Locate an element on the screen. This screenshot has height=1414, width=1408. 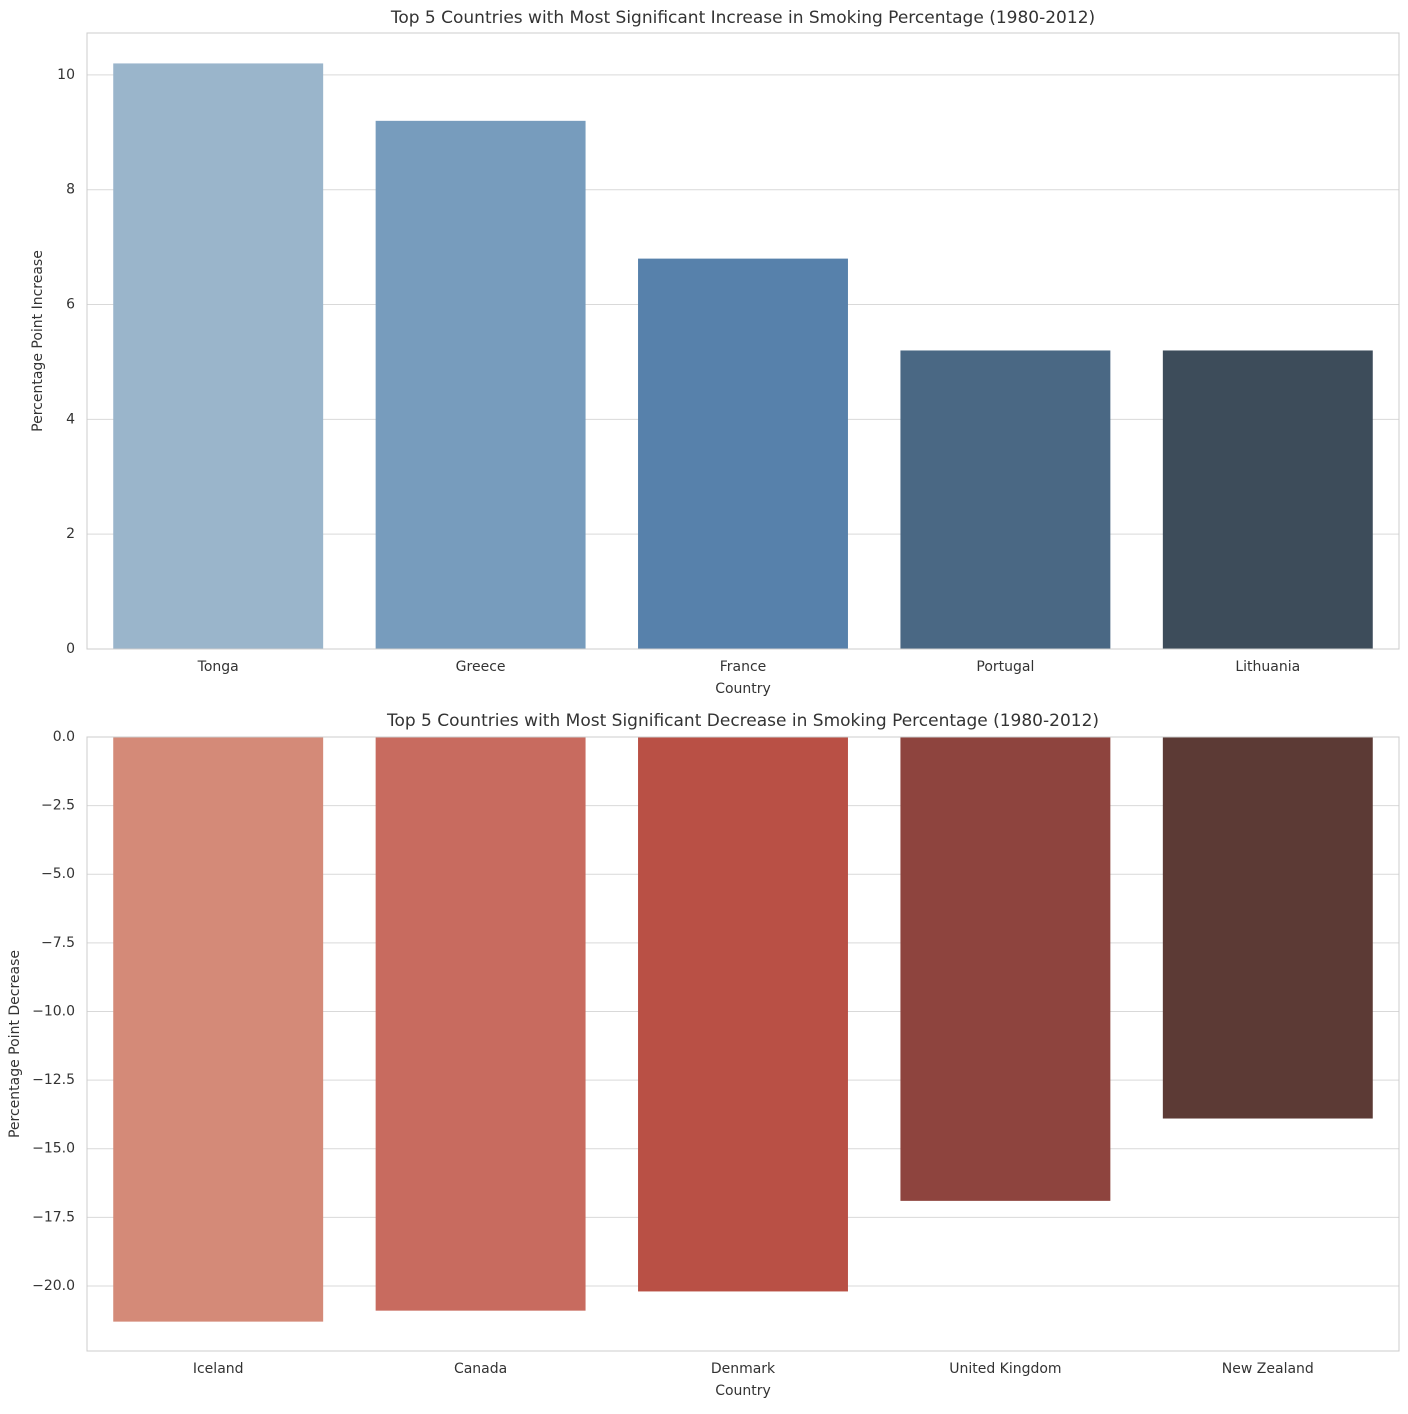
x-tick-label: New Zealand is located at coordinates (1268, 1369).